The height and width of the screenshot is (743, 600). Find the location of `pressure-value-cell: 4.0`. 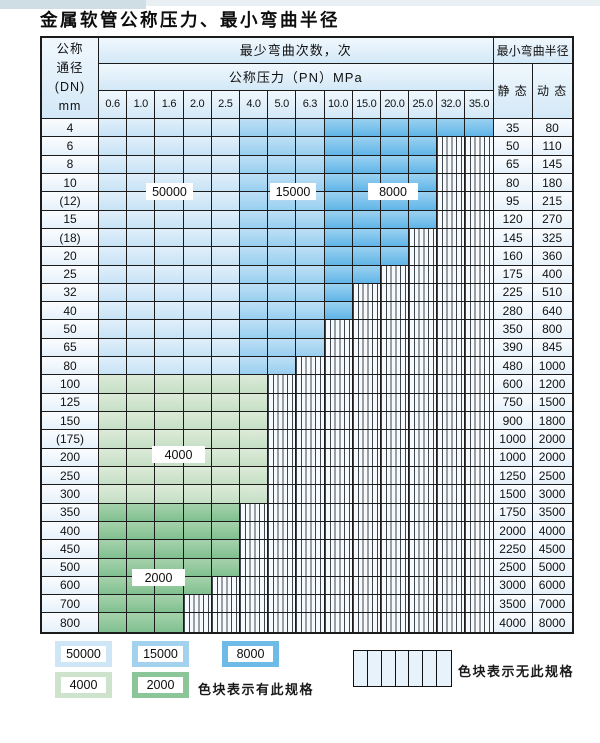

pressure-value-cell: 4.0 is located at coordinates (254, 105).